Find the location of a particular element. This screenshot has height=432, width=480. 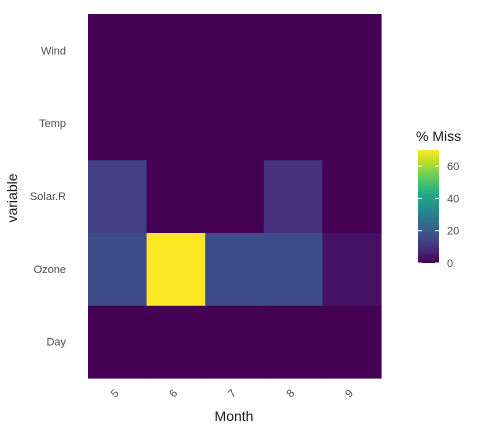

x-tick-label: 7 is located at coordinates (232, 393).